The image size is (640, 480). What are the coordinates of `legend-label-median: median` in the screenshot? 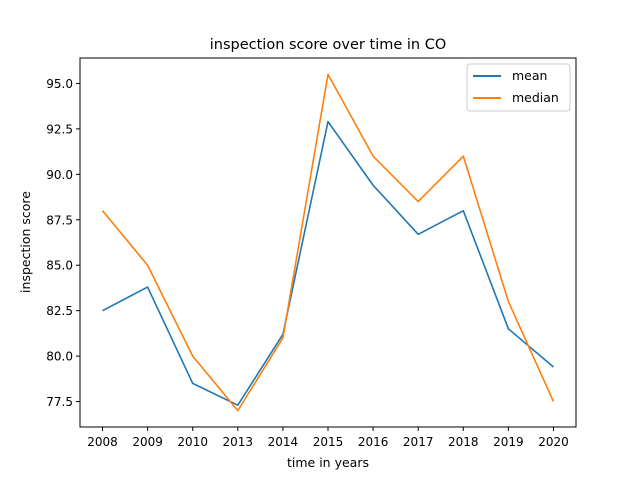 It's located at (535, 97).